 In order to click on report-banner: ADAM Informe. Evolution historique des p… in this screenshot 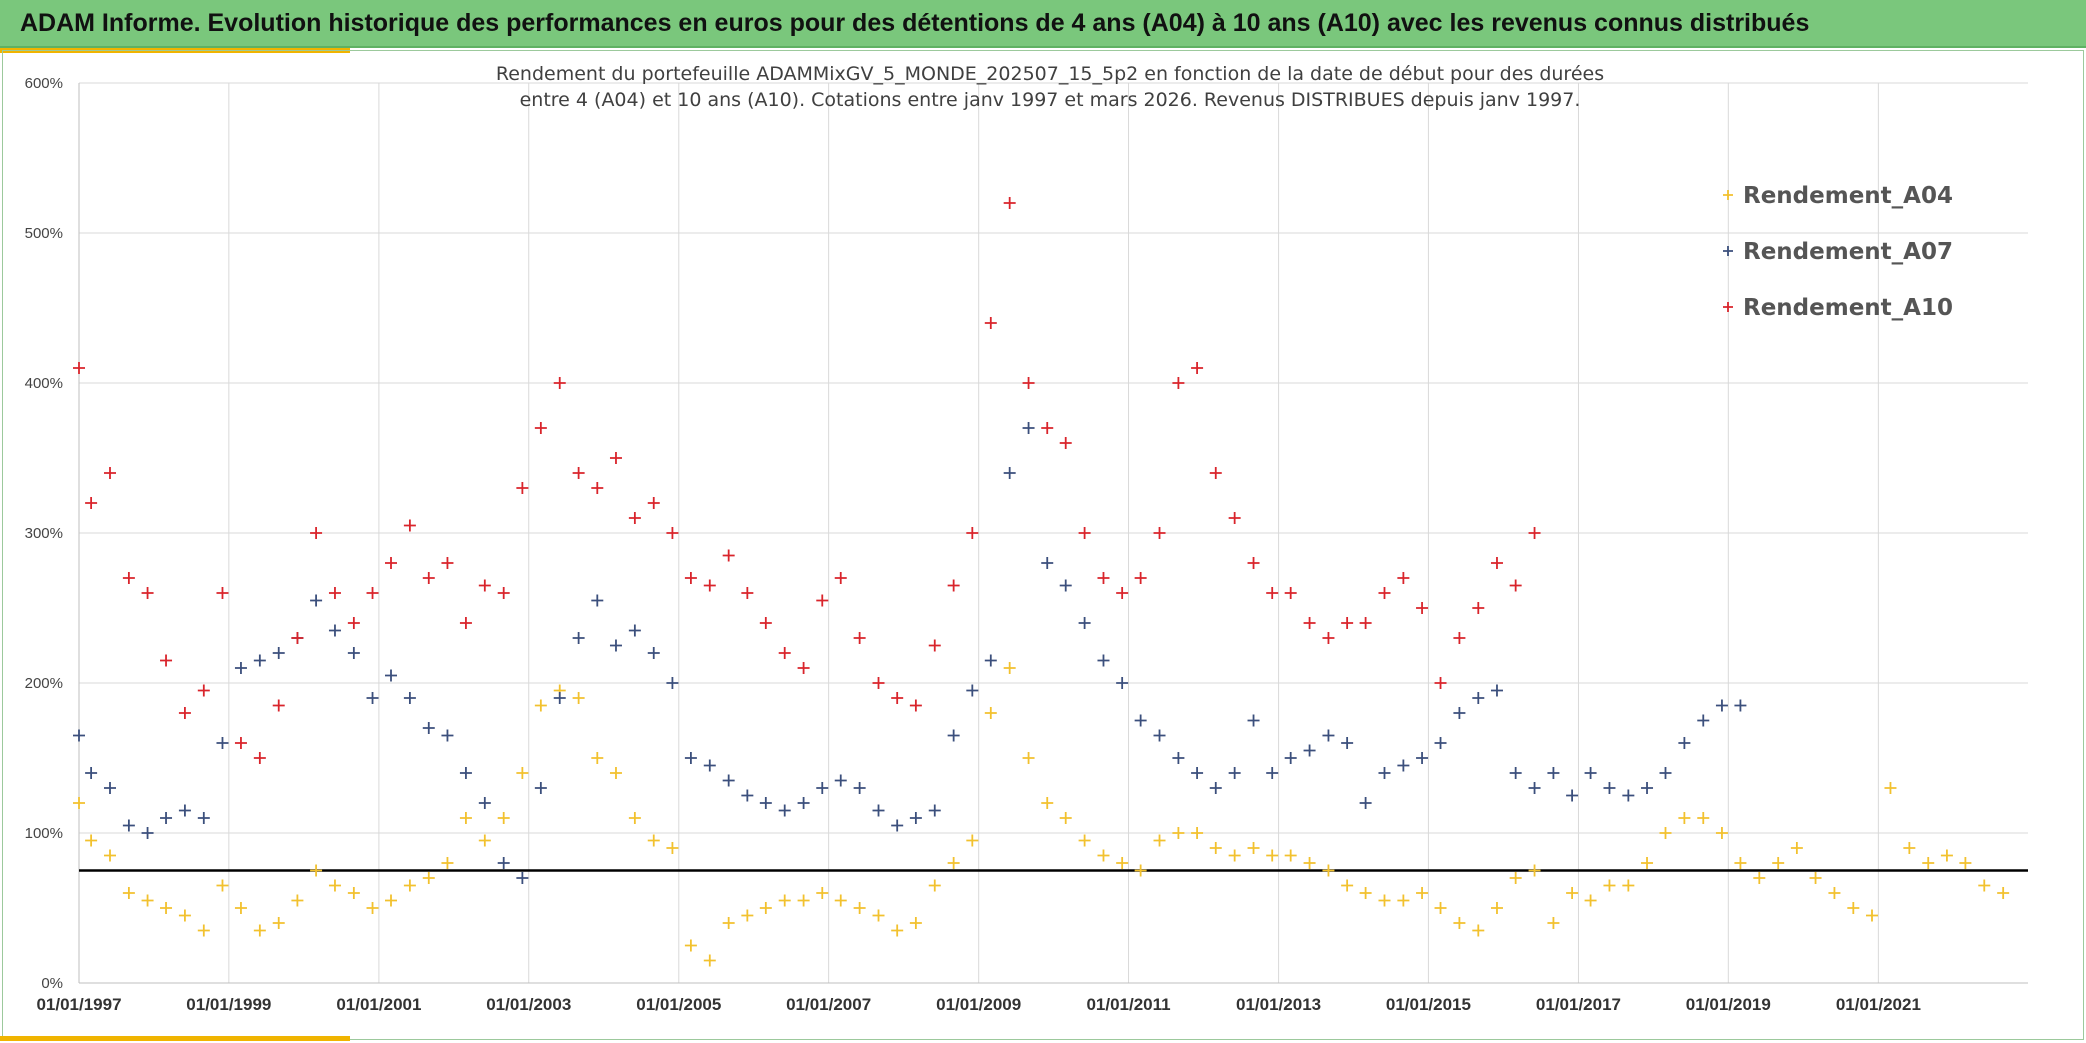, I will do `click(1043, 24)`.